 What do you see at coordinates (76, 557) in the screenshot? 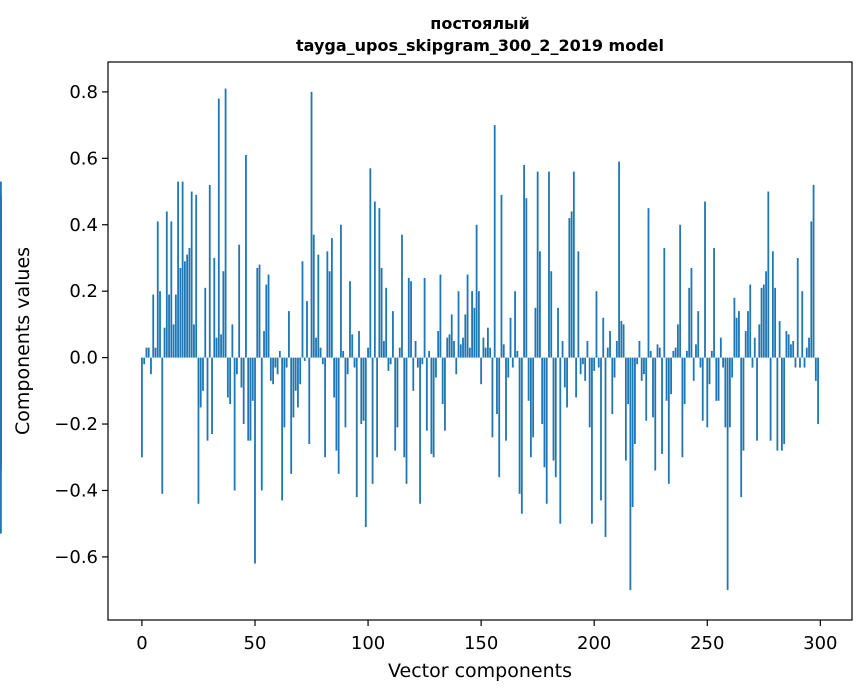
I see `y-tick-label: −0.6` at bounding box center [76, 557].